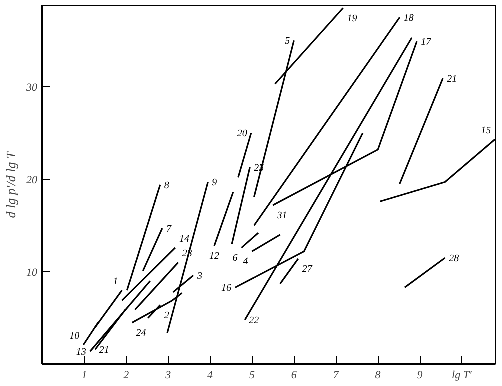 The height and width of the screenshot is (386, 502). I want to click on series-label: 6, so click(235, 258).